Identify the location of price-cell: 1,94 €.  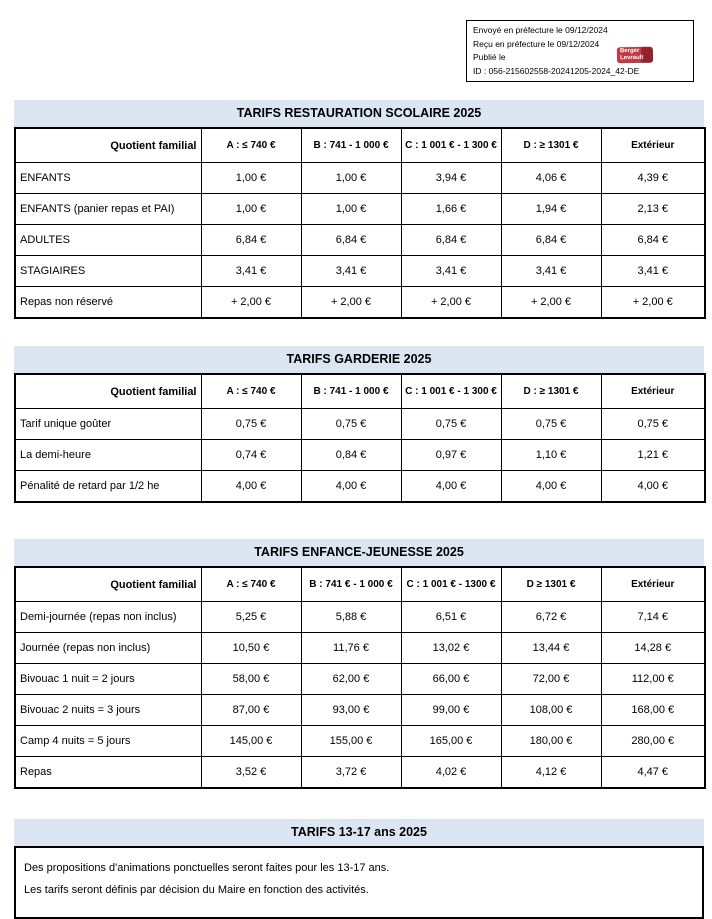
(551, 209).